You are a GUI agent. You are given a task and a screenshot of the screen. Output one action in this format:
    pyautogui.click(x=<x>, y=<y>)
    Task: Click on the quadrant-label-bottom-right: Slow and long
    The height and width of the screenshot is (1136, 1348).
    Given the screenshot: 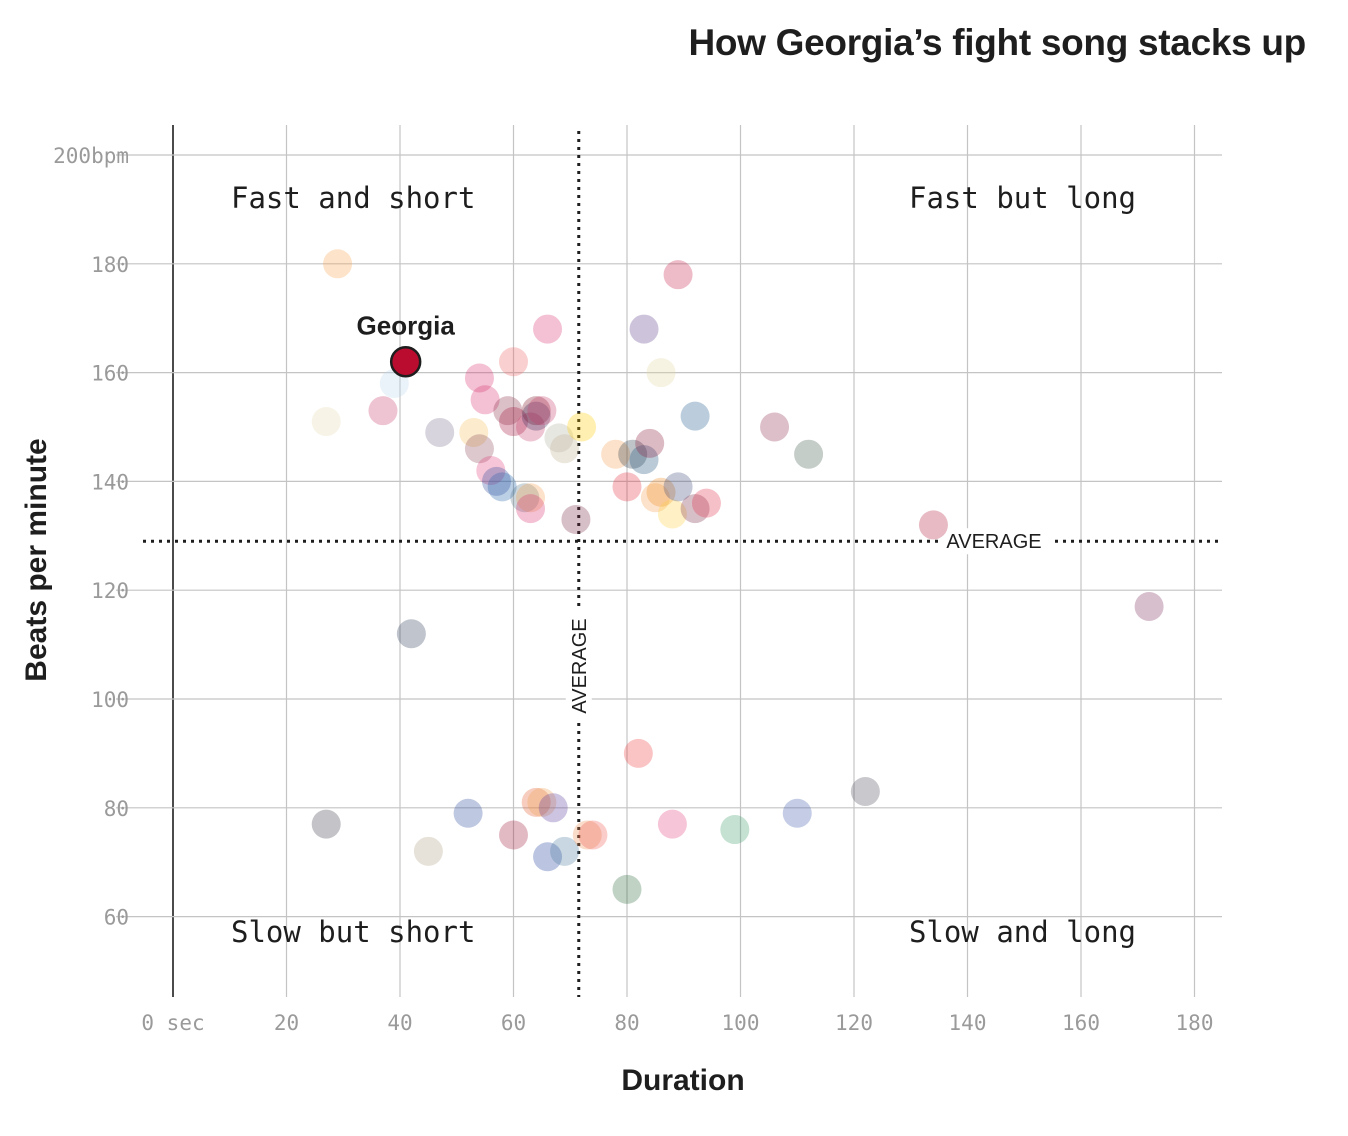 What is the action you would take?
    pyautogui.click(x=1022, y=932)
    